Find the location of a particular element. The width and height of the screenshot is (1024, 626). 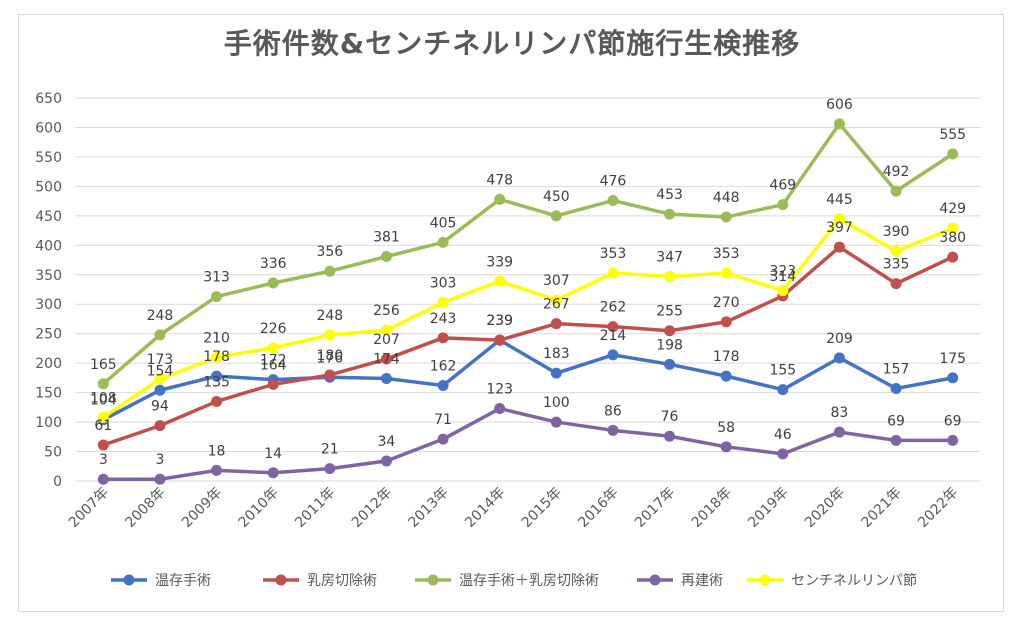

data-label: 248 is located at coordinates (329, 316).